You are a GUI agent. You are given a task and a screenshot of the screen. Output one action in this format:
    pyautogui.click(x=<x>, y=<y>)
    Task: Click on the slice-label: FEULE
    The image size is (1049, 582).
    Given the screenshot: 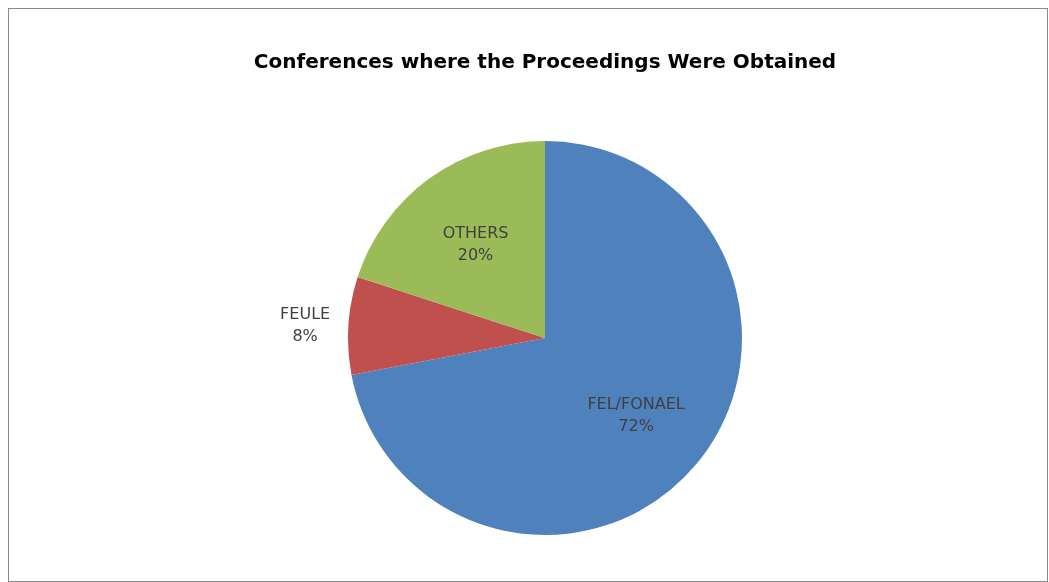 What is the action you would take?
    pyautogui.click(x=305, y=313)
    